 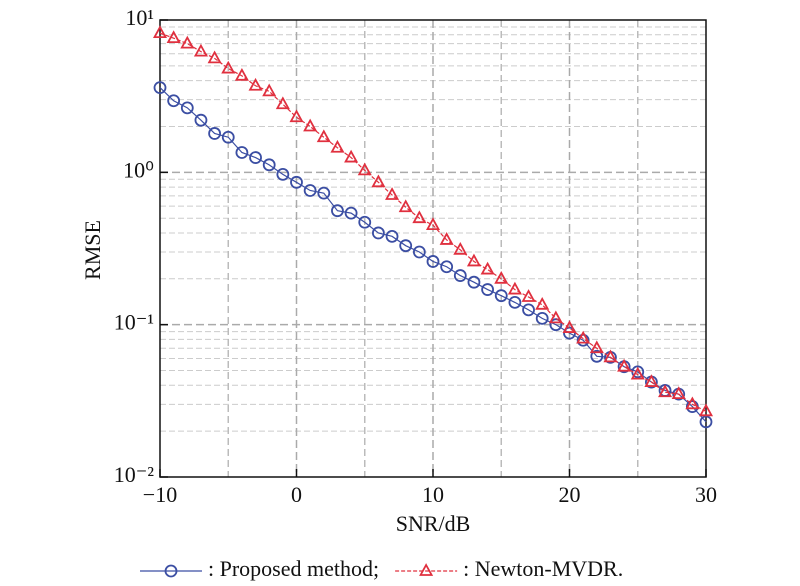 What do you see at coordinates (134, 474) in the screenshot?
I see `y-tick-label: 10⁻²` at bounding box center [134, 474].